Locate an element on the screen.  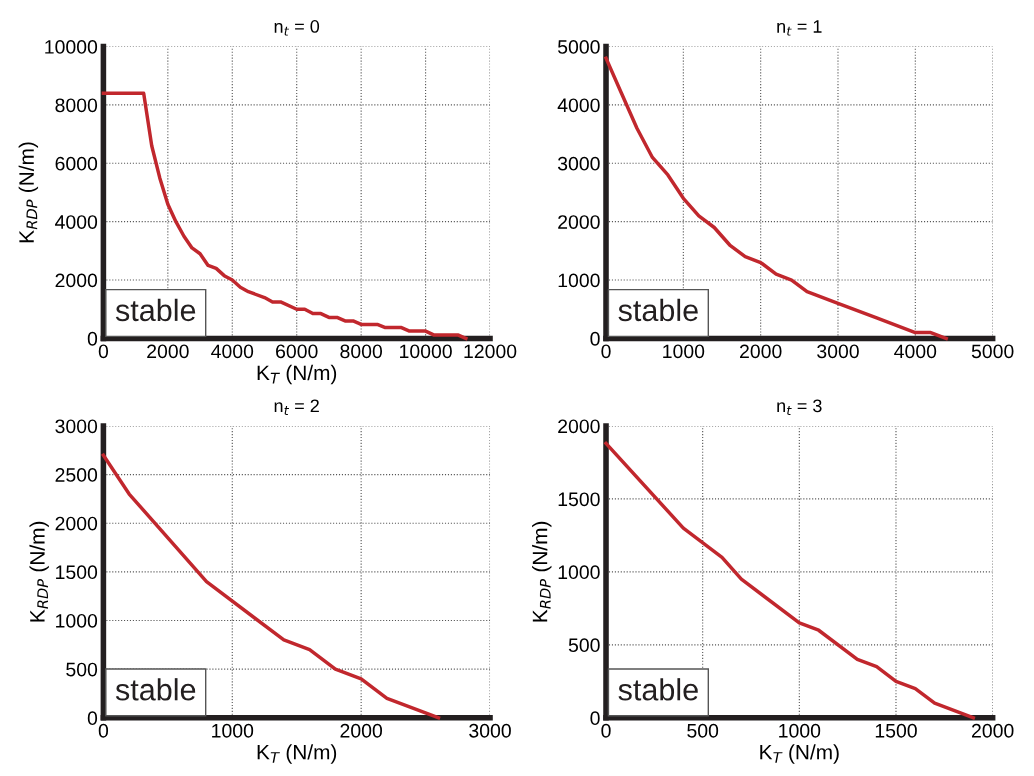
y-tick-label: 2500 is located at coordinates (76, 475).